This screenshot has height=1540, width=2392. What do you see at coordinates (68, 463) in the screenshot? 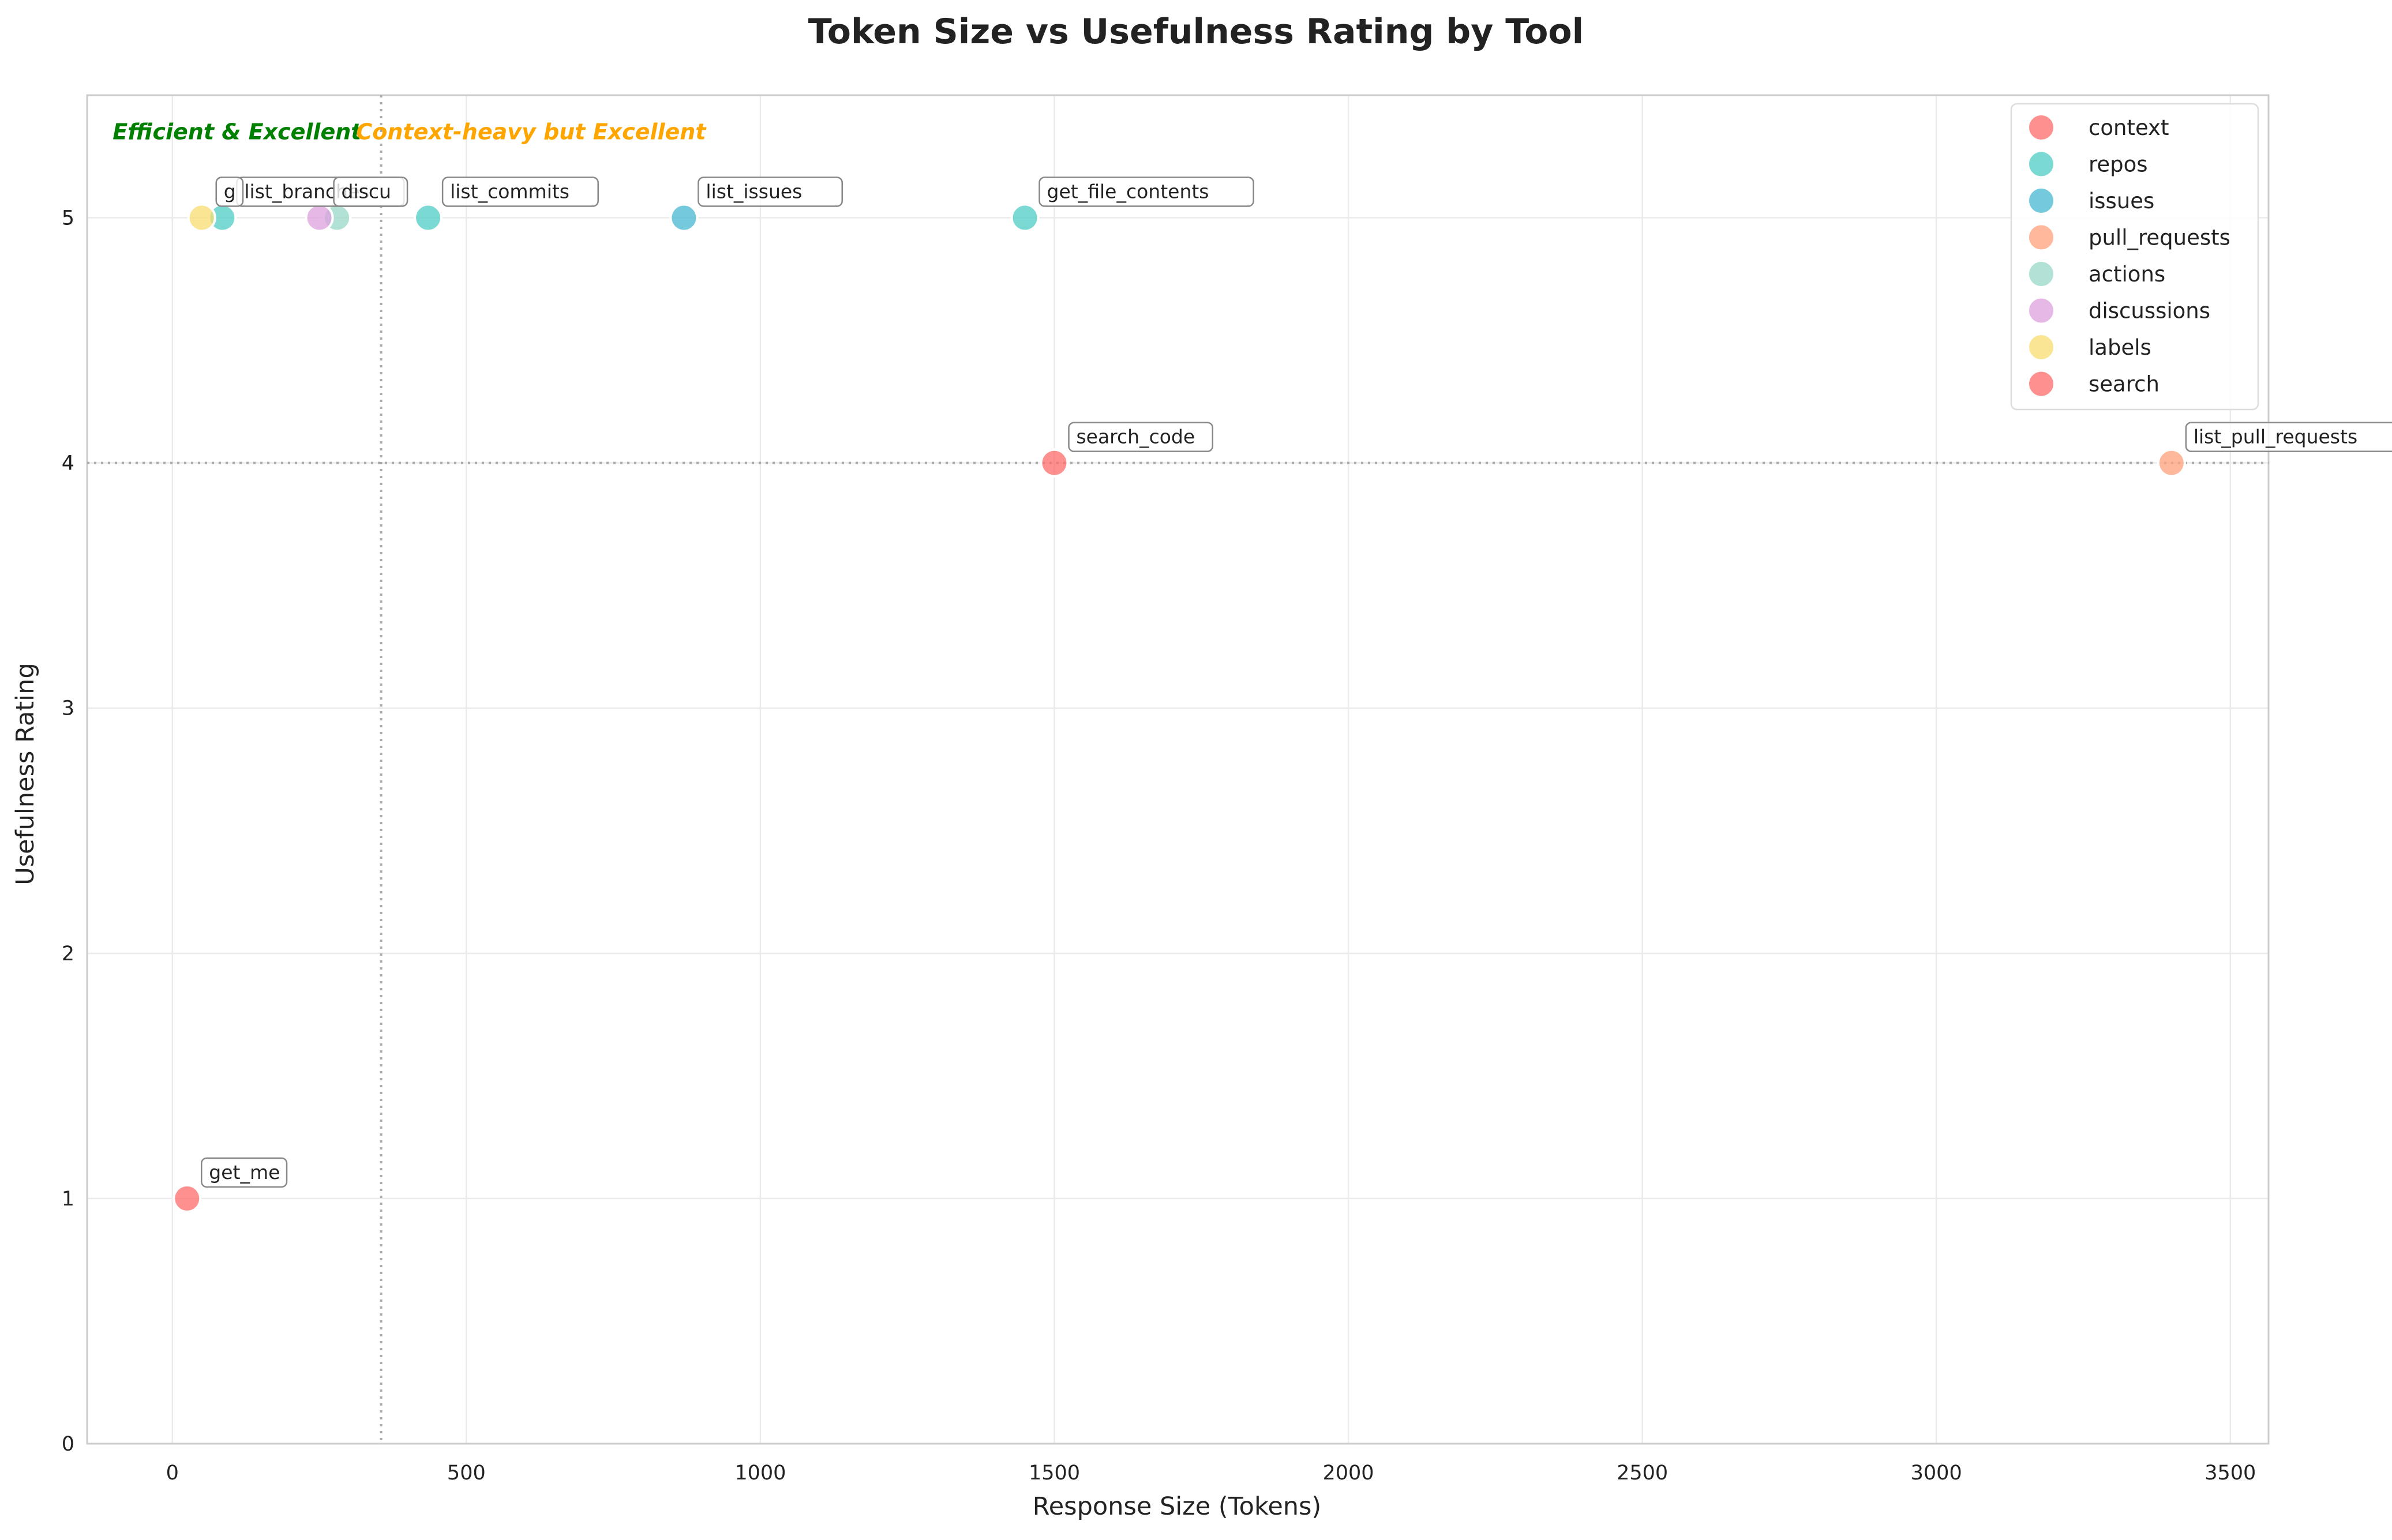
I see `y-tick-label: 4` at bounding box center [68, 463].